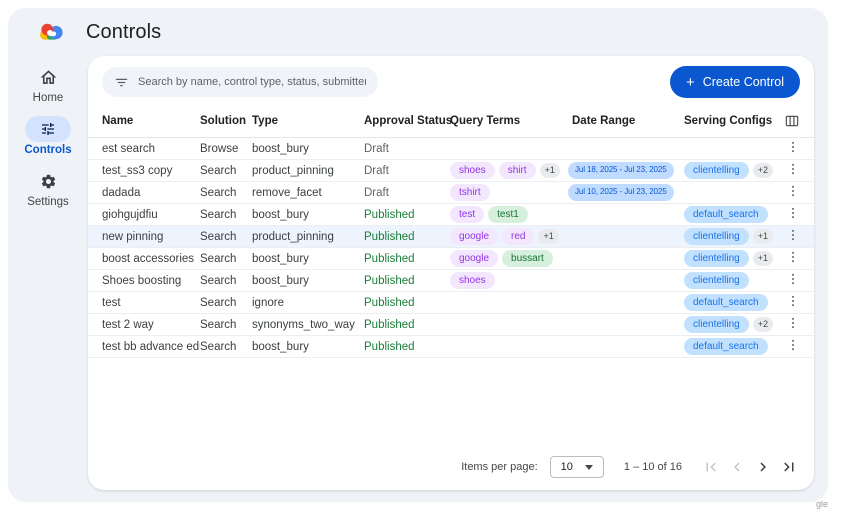  What do you see at coordinates (376, 148) in the screenshot?
I see `cell-approval-status: Draft` at bounding box center [376, 148].